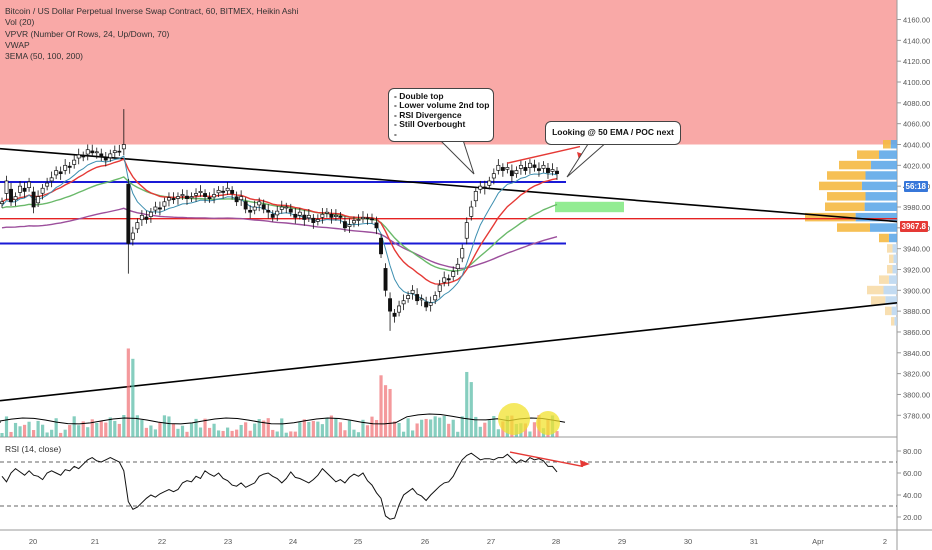  What do you see at coordinates (754, 541) in the screenshot?
I see `time-tick-label: 31` at bounding box center [754, 541].